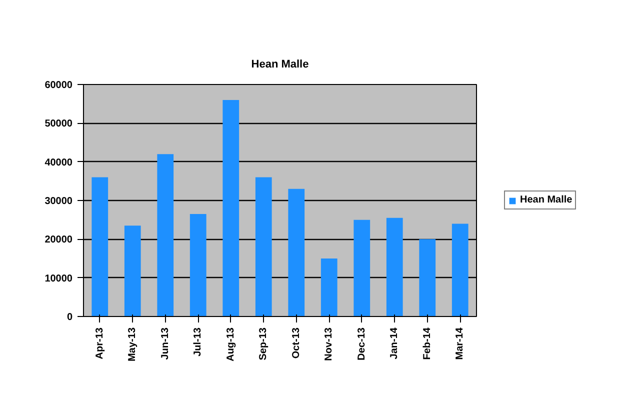 Image resolution: width=622 pixels, height=410 pixels. I want to click on x-tick-label: Jun-13, so click(165, 343).